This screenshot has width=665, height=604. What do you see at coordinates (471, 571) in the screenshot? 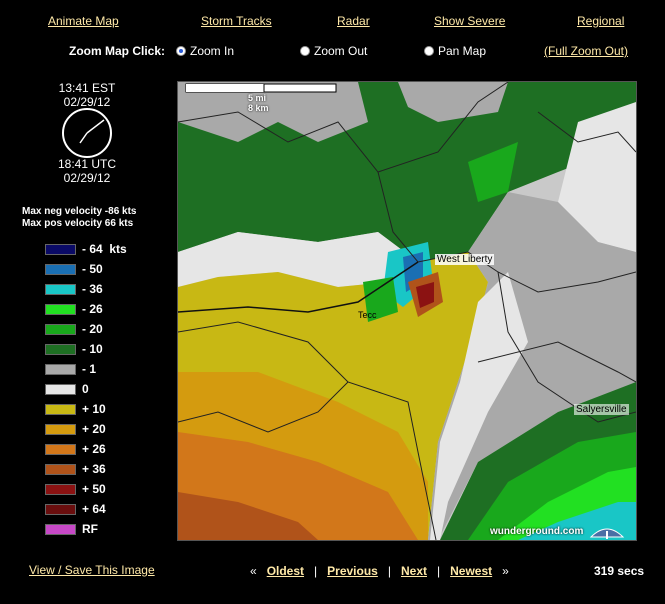
I see `newest-link: Newest` at bounding box center [471, 571].